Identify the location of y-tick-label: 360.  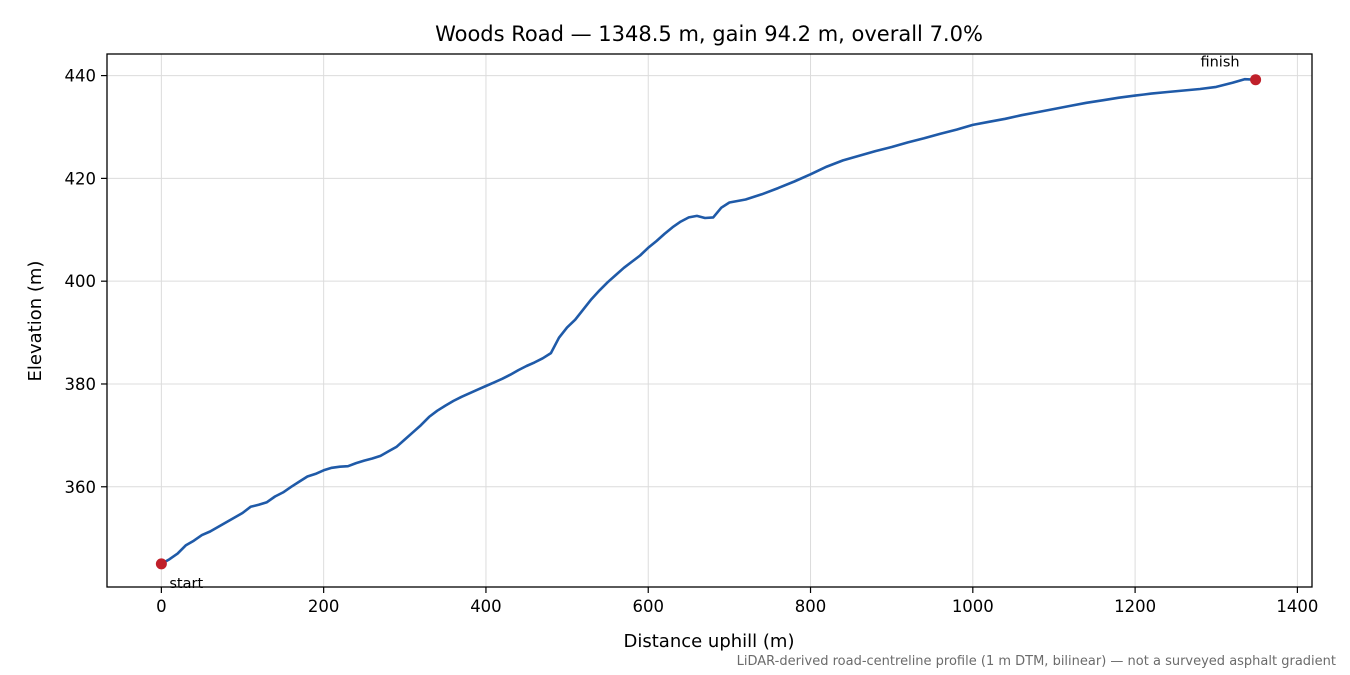
(81, 487).